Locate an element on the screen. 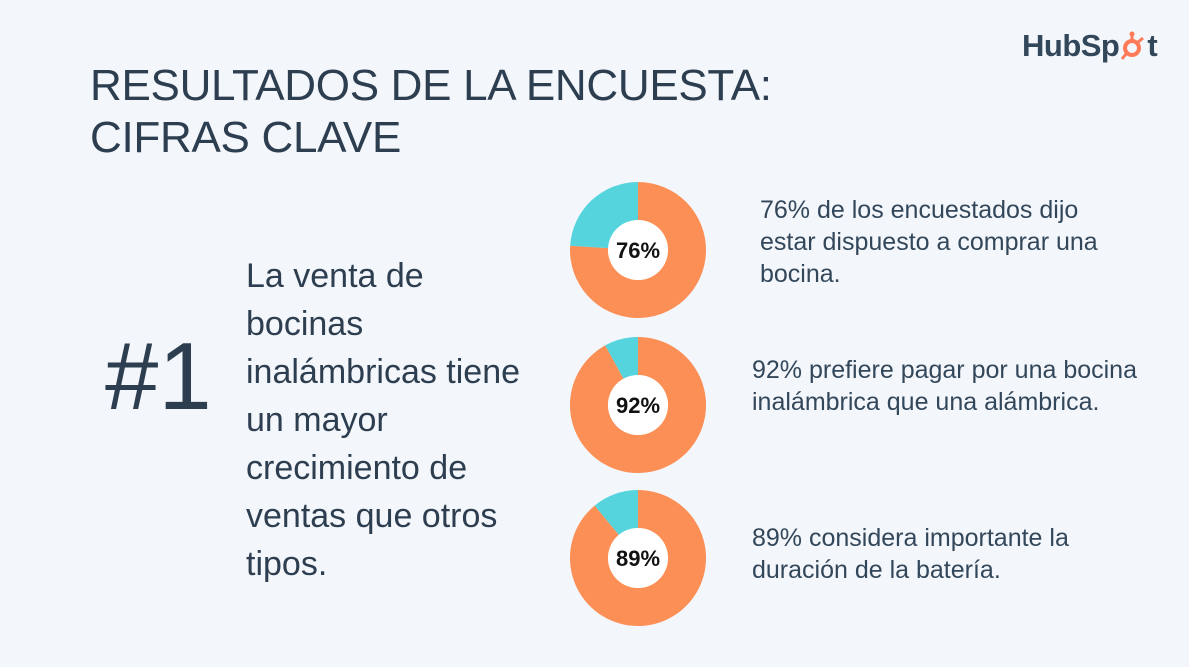  donut-1-slice-no is located at coordinates (604, 215).